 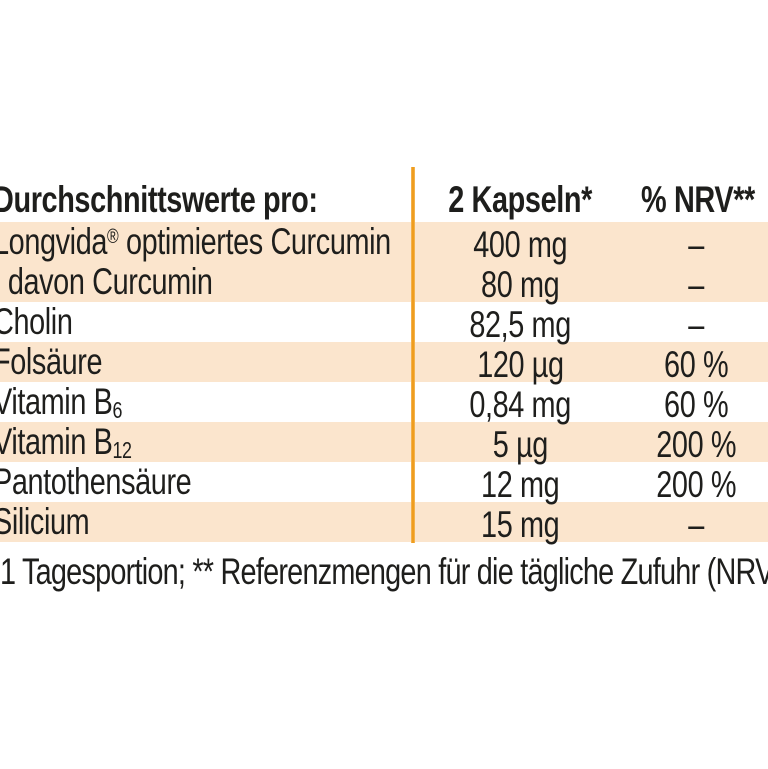 What do you see at coordinates (520, 444) in the screenshot?
I see `amount-value: 5 µg` at bounding box center [520, 444].